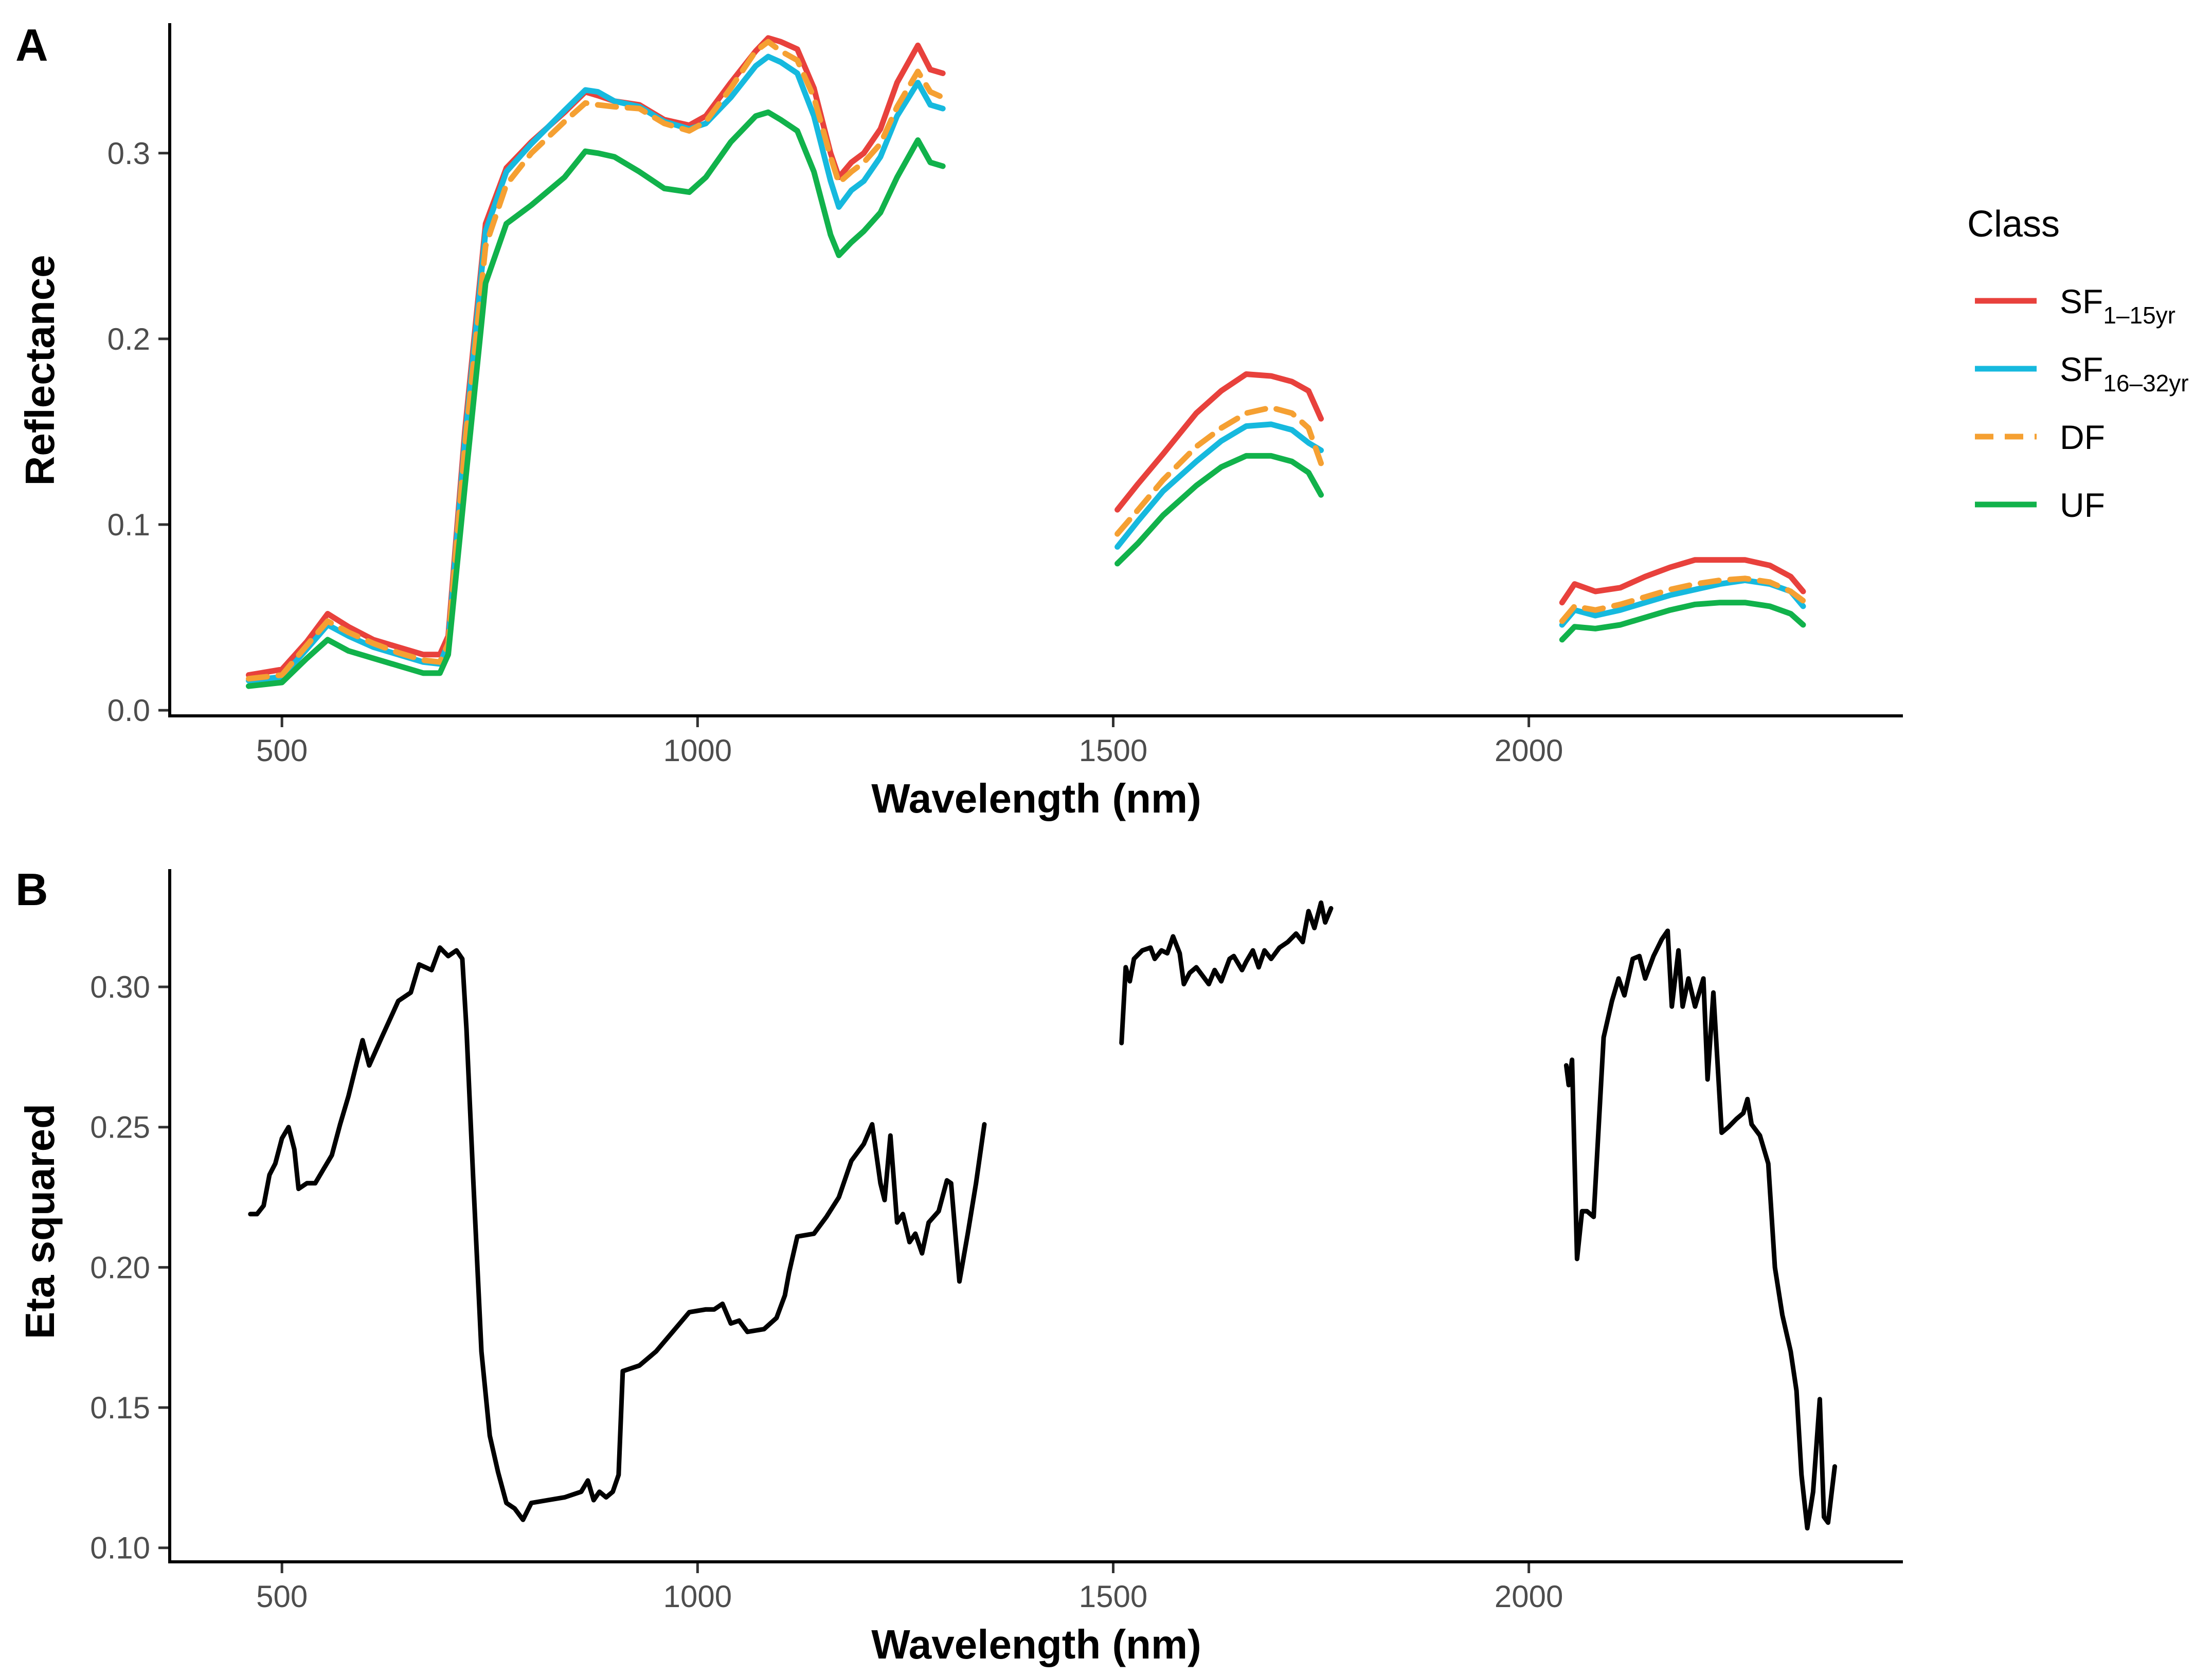  I want to click on panel-a-y-tick-label: 0.0, so click(128, 710).